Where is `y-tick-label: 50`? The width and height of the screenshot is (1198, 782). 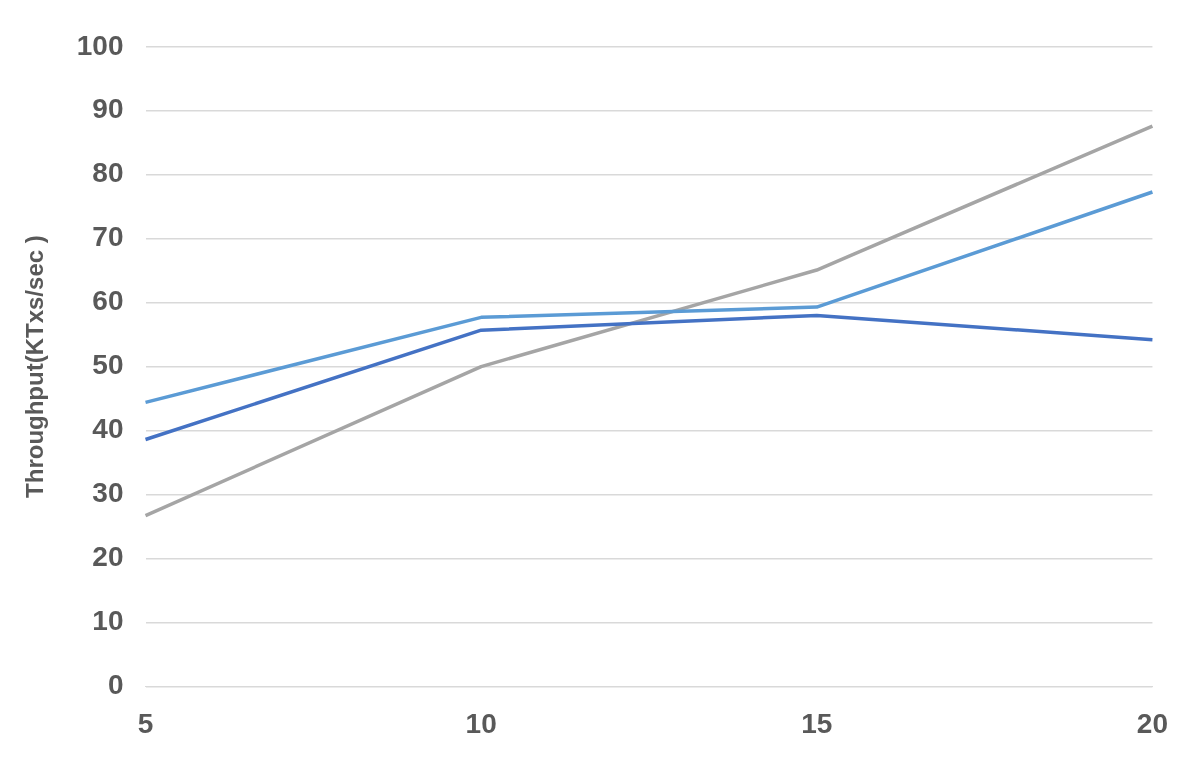 y-tick-label: 50 is located at coordinates (108, 365).